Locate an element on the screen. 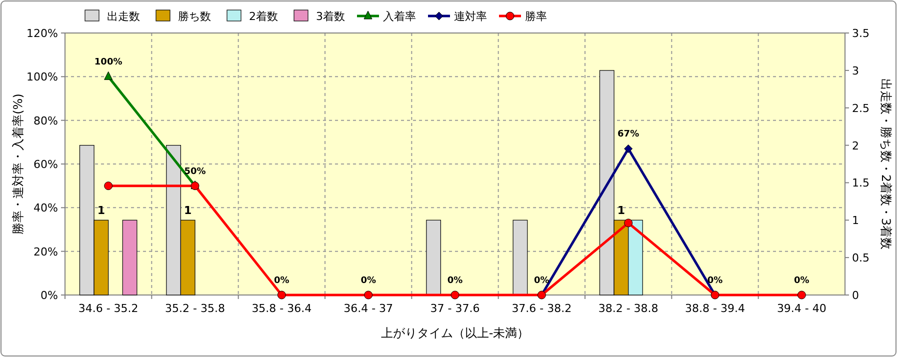 The image size is (898, 358). data-label: 50% is located at coordinates (195, 171).